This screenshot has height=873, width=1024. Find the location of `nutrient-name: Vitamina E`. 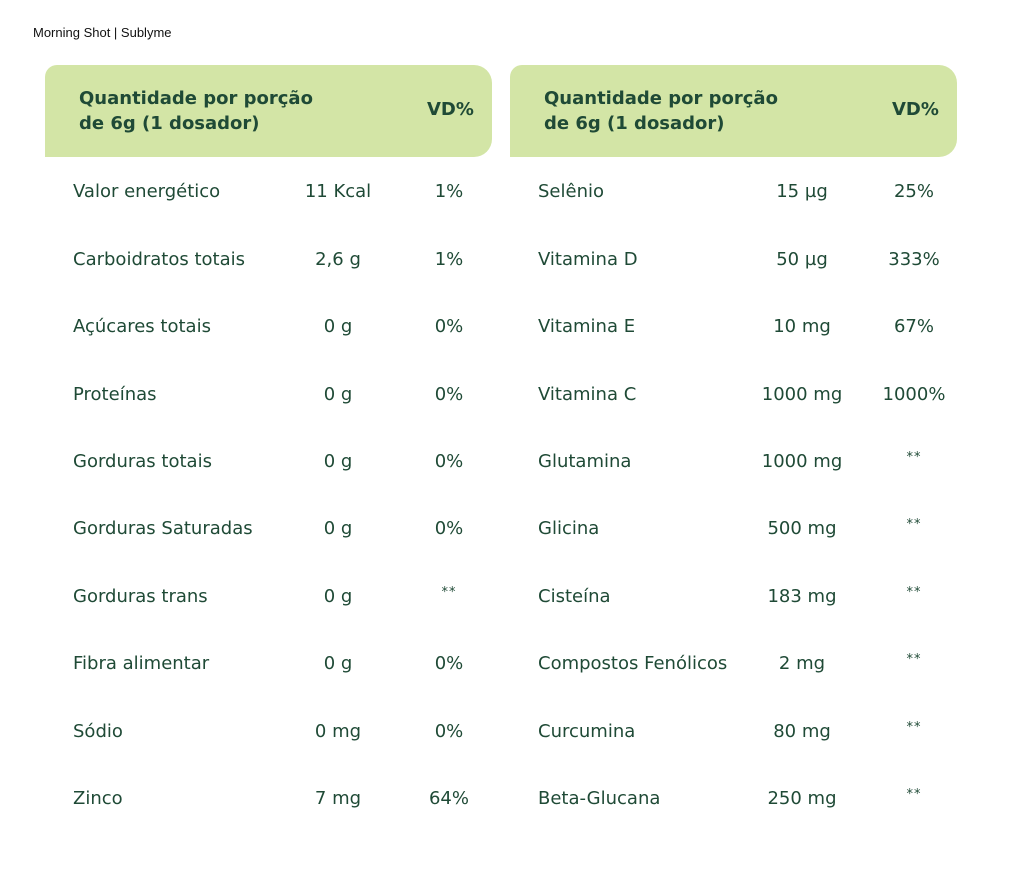

nutrient-name: Vitamina E is located at coordinates (587, 326).